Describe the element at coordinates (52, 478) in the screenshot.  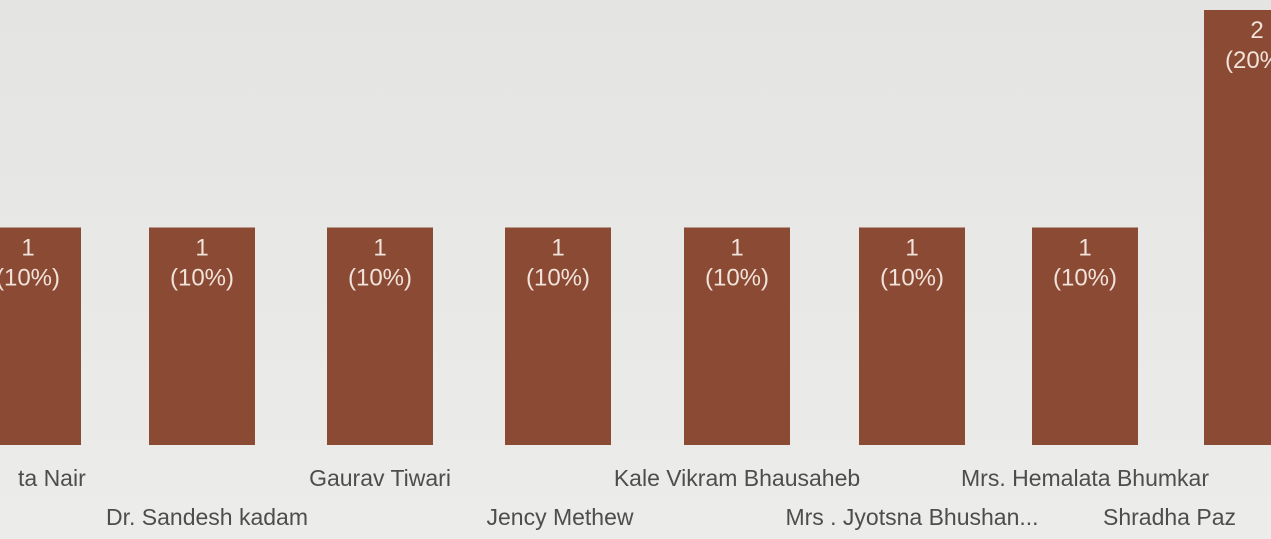
I see `x-tick-label: ta Nair` at that location.